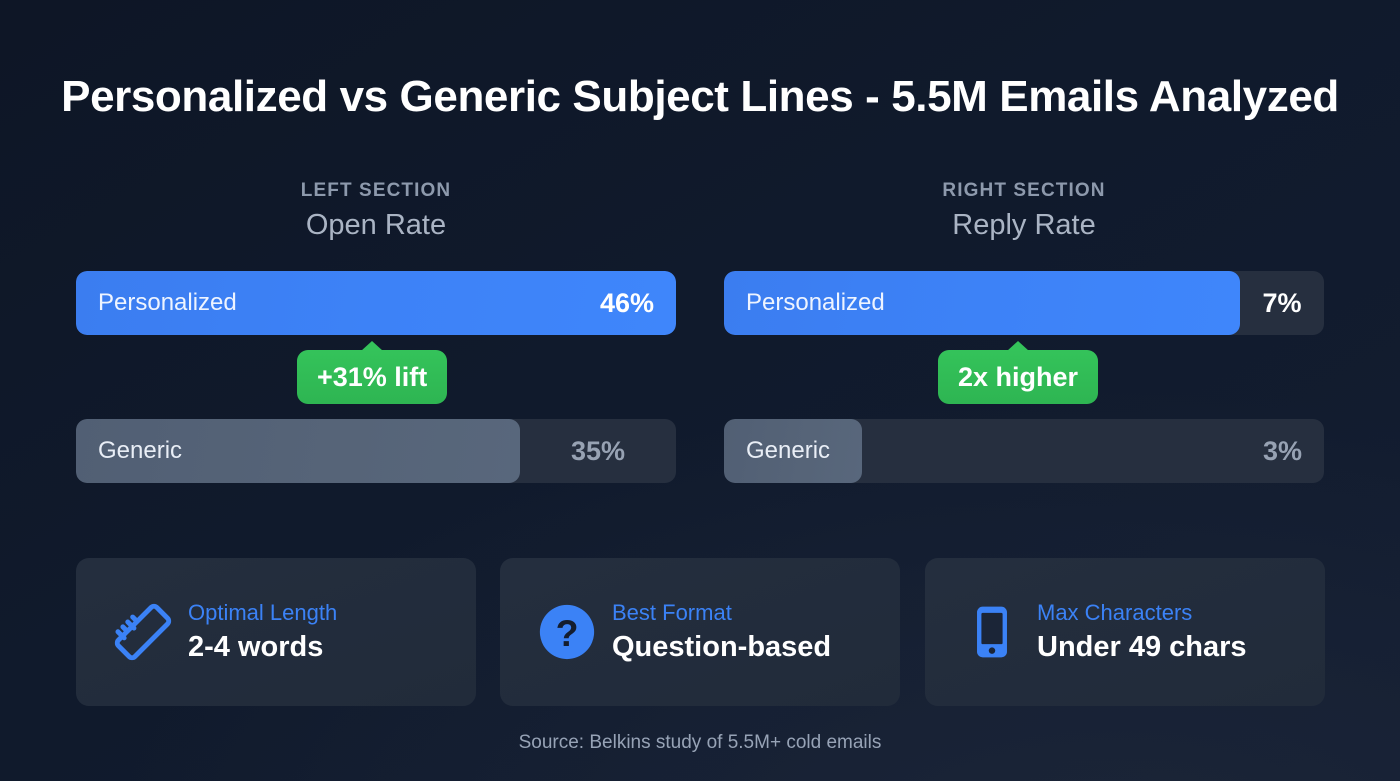 The height and width of the screenshot is (781, 1400). Describe the element at coordinates (143, 632) in the screenshot. I see `ruler-icon` at that location.